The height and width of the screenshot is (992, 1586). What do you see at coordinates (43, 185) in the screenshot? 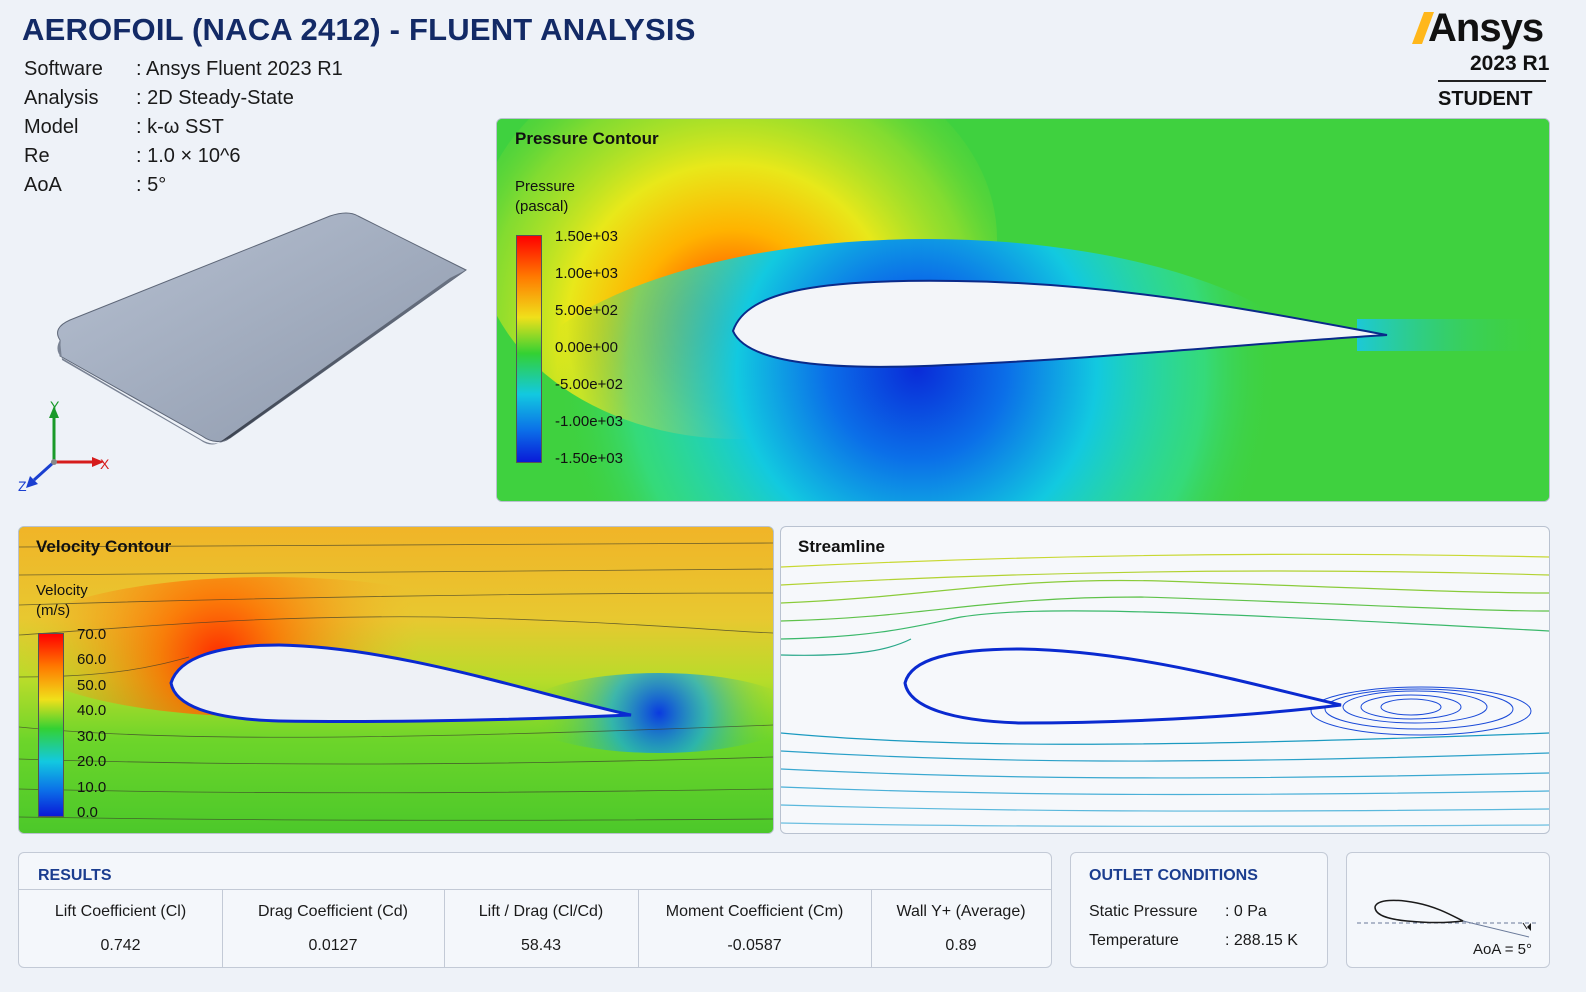
I see `meta-key: AoA` at bounding box center [43, 185].